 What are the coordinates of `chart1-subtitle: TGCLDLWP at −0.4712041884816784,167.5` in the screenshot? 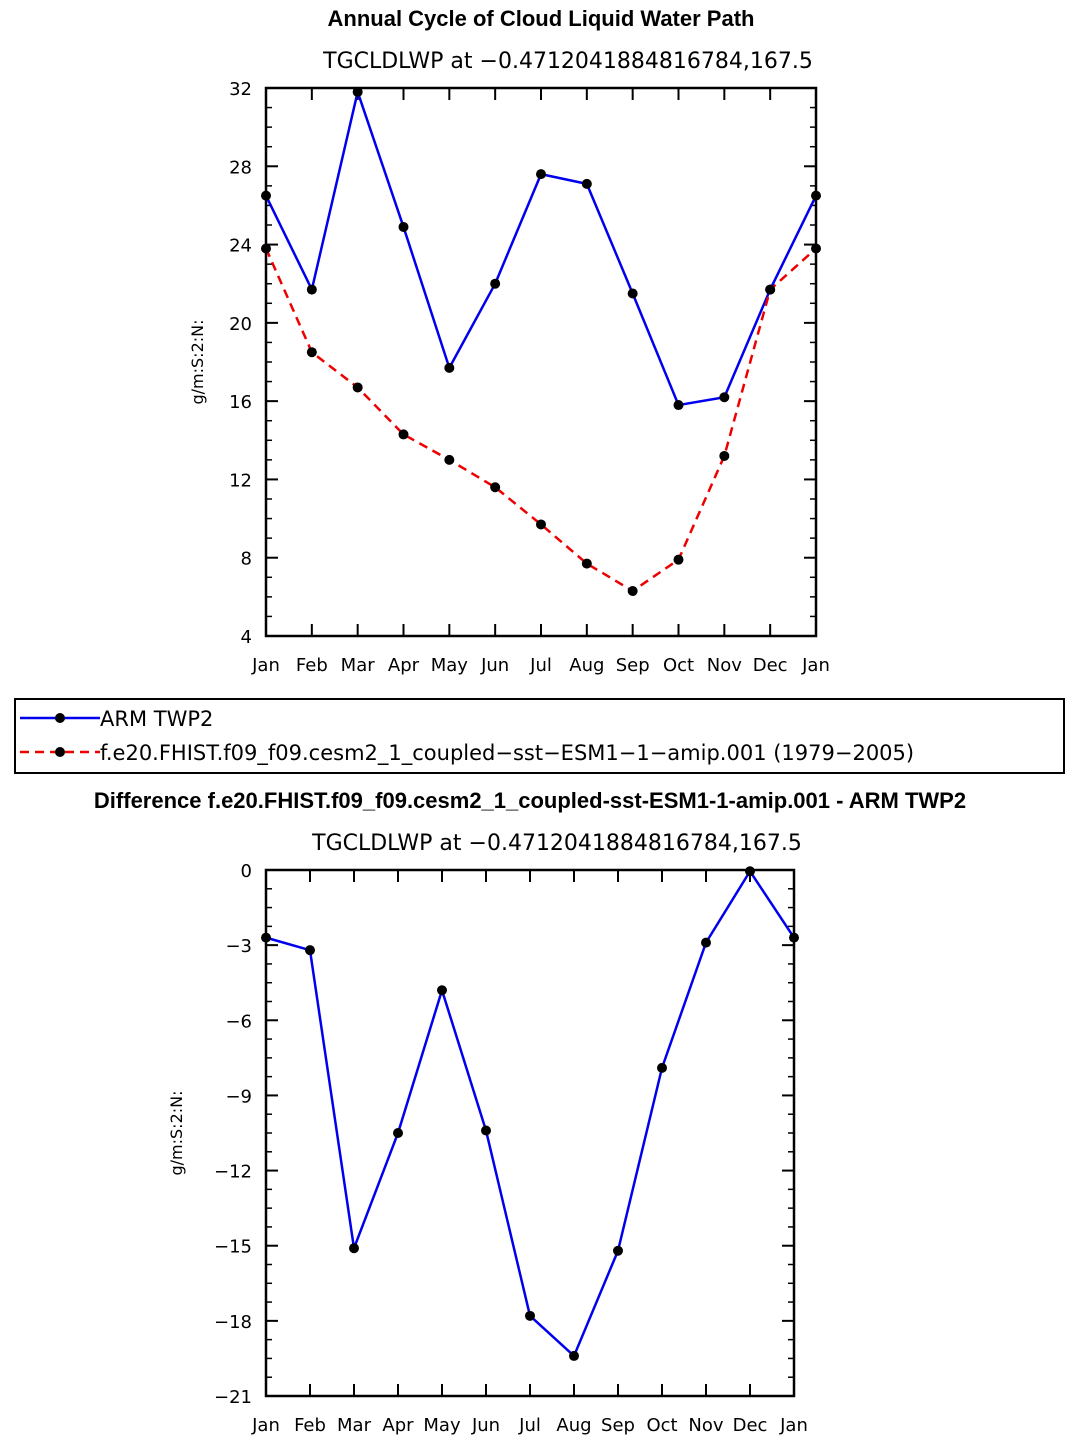 It's located at (567, 61).